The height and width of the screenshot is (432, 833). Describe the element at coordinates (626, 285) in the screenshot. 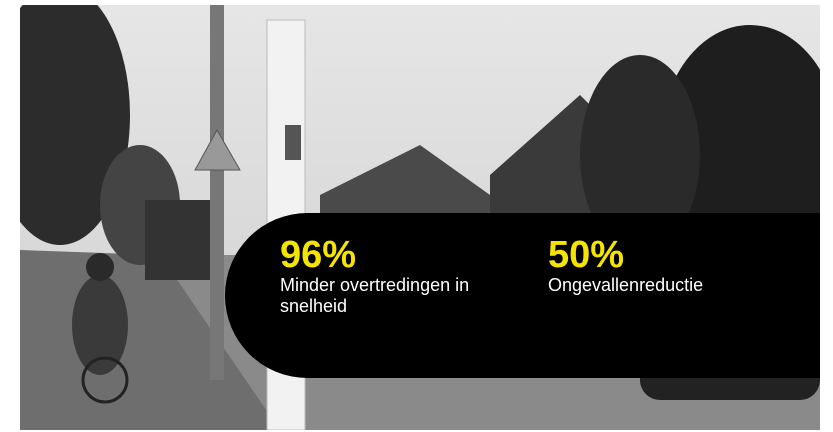

I see `stat-label: Ongevallenreductie` at that location.